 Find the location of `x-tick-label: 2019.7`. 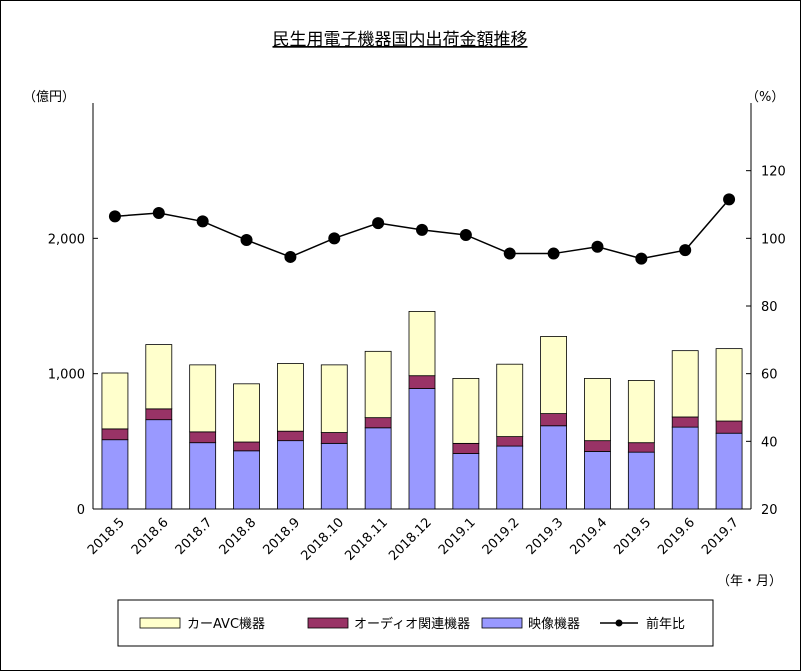

x-tick-label: 2019.7 is located at coordinates (720, 536).